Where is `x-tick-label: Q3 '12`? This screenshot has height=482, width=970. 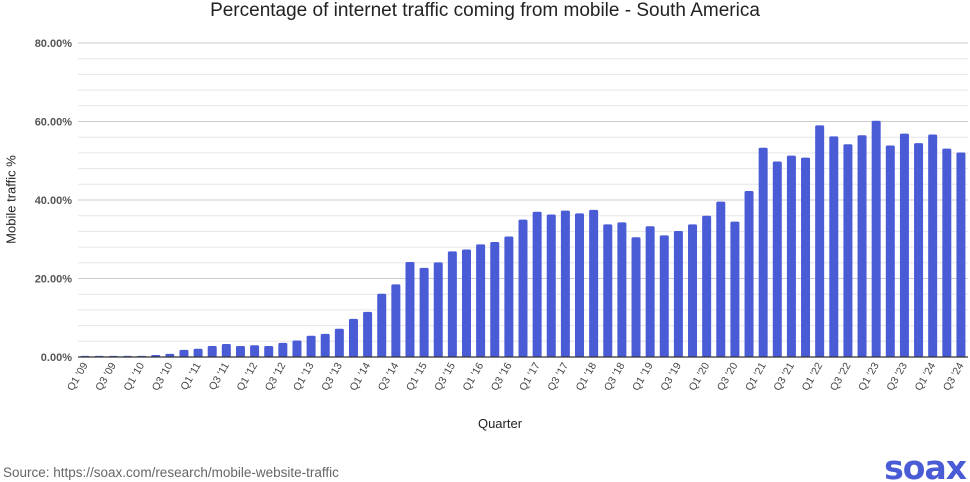 x-tick-label: Q3 '12 is located at coordinates (276, 376).